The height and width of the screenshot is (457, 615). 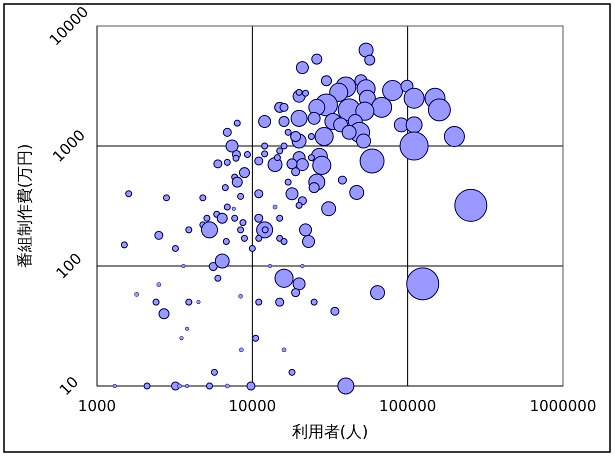 What do you see at coordinates (407, 406) in the screenshot?
I see `x-tick-label: 100000` at bounding box center [407, 406].